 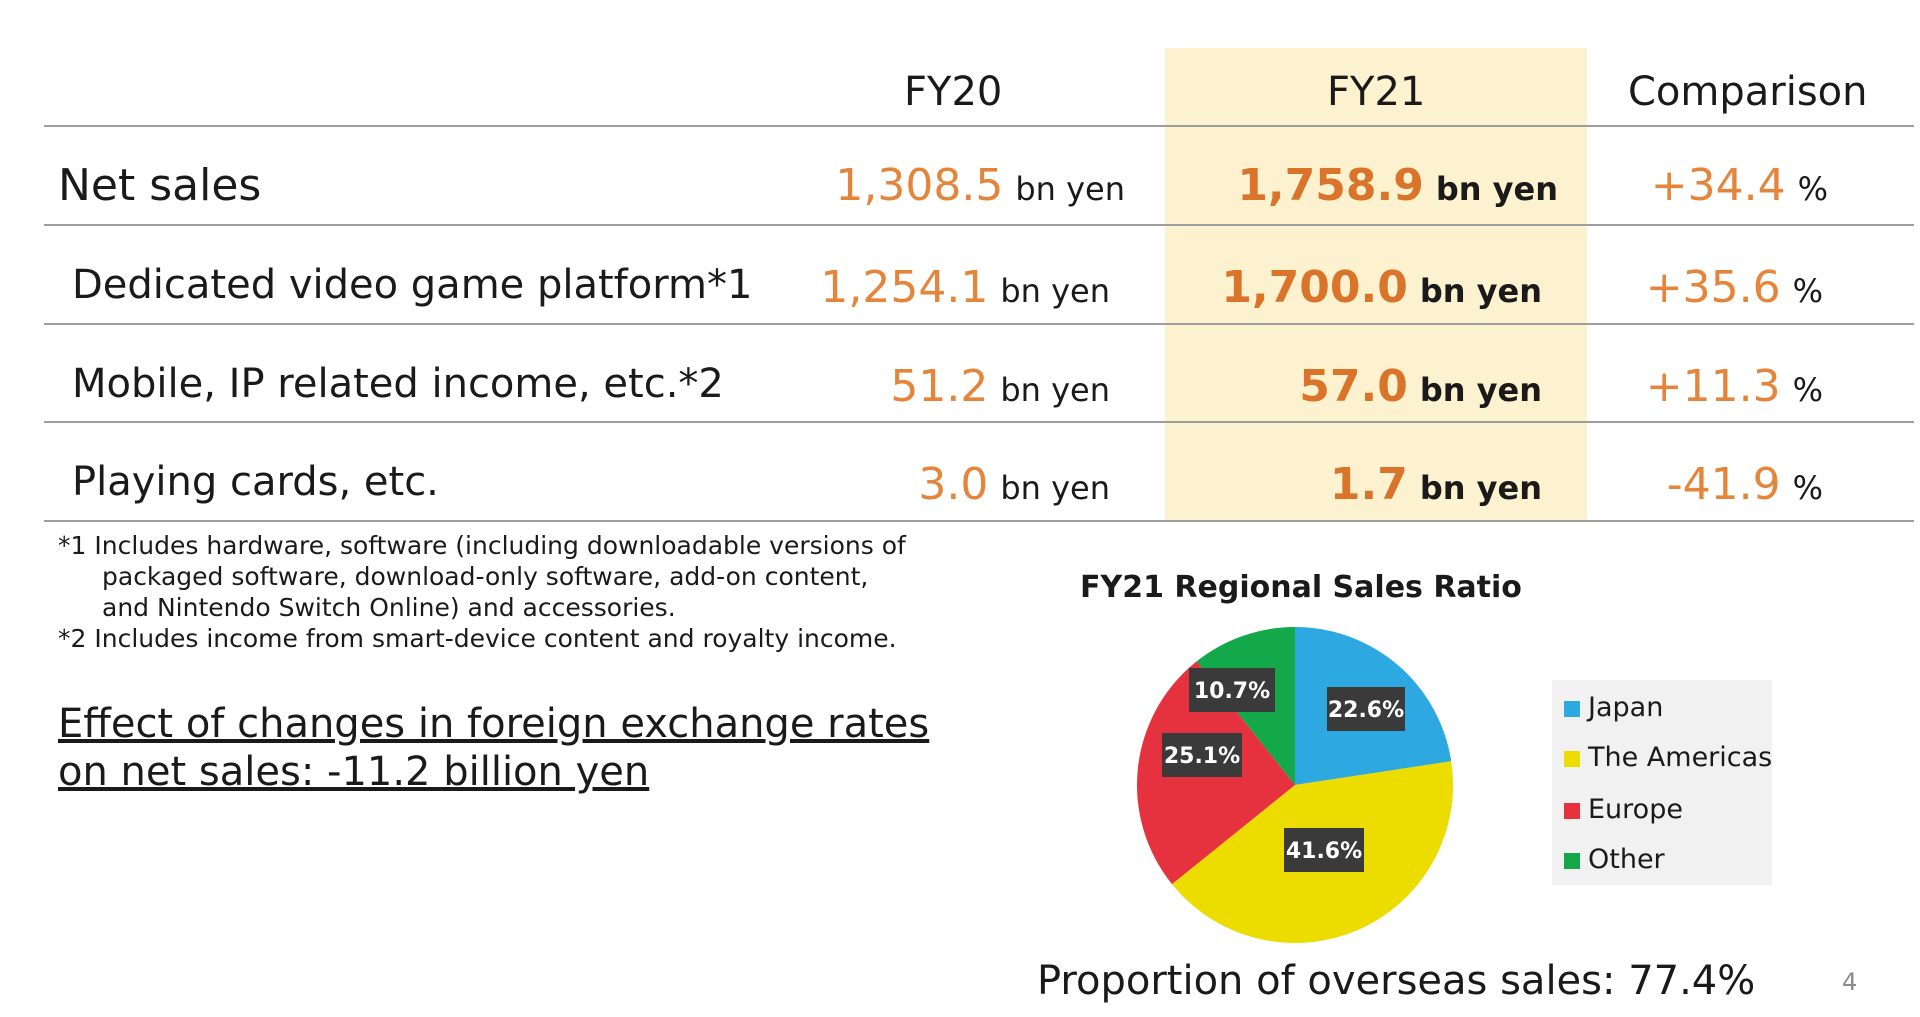 What do you see at coordinates (1662, 782) in the screenshot?
I see `chart-legend: Japan The Americas Europe Other` at bounding box center [1662, 782].